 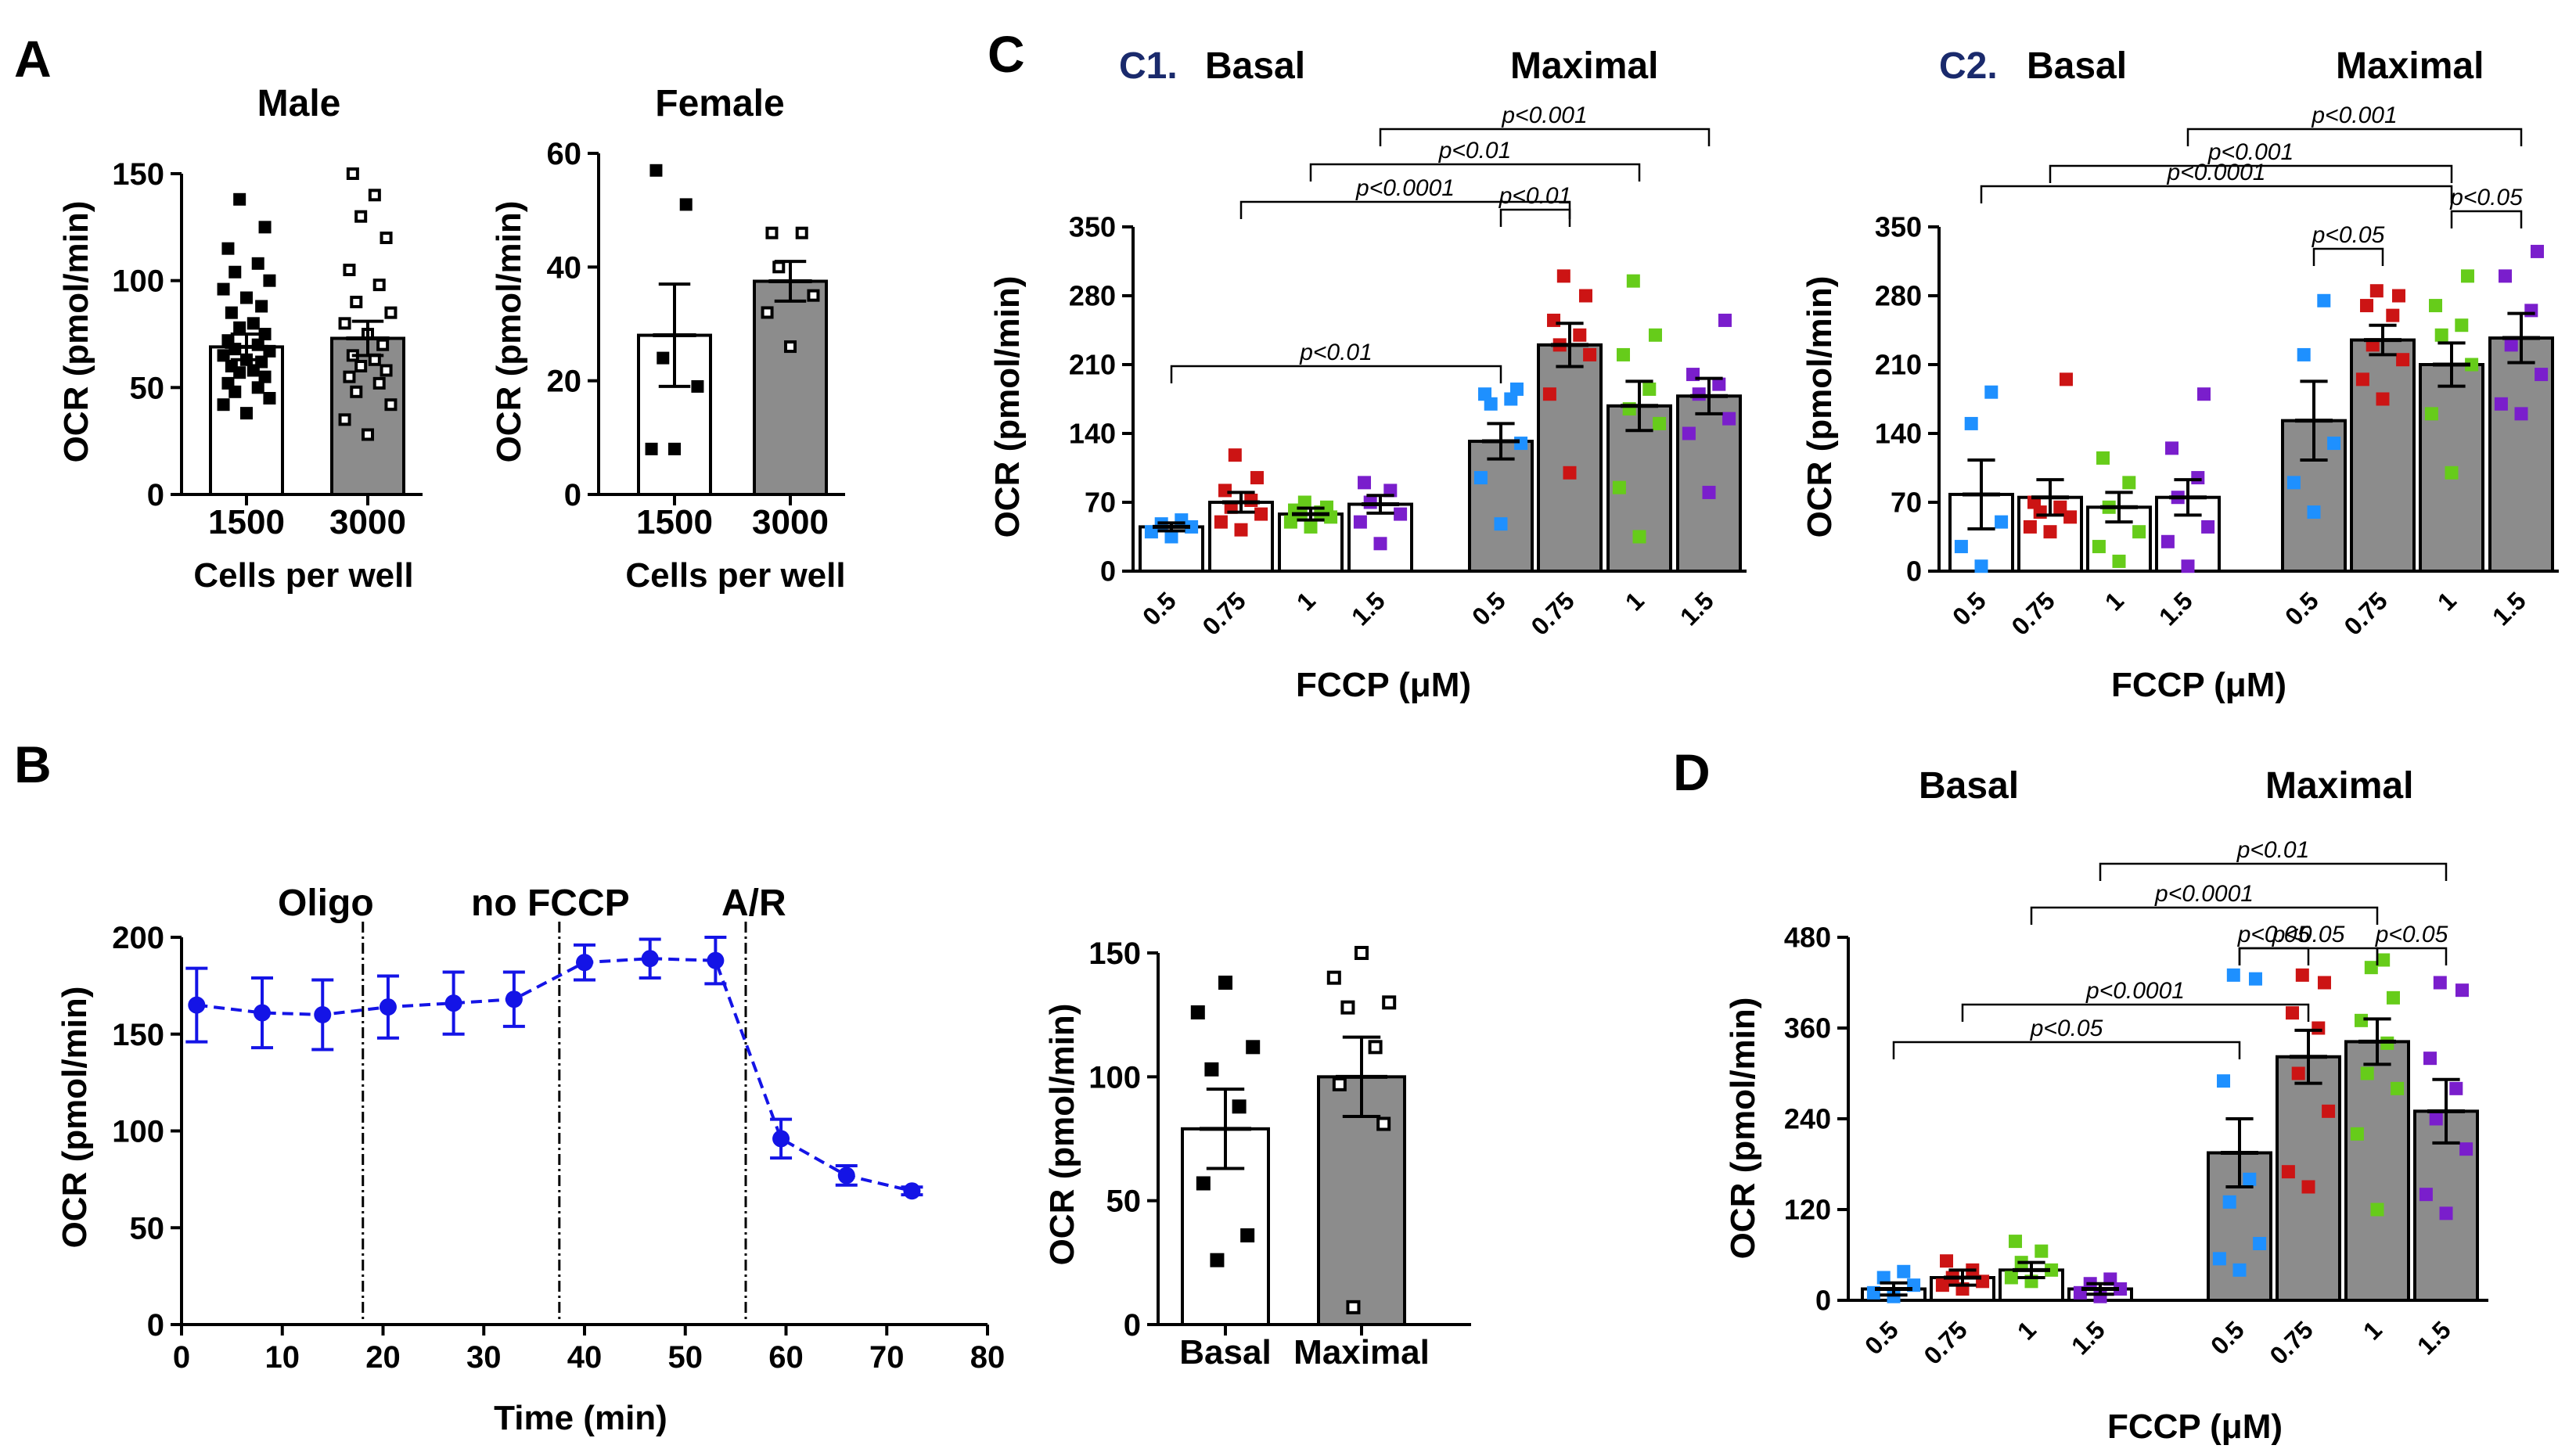 What do you see at coordinates (554, 1075) in the screenshot?
I see `chart-b-series-line` at bounding box center [554, 1075].